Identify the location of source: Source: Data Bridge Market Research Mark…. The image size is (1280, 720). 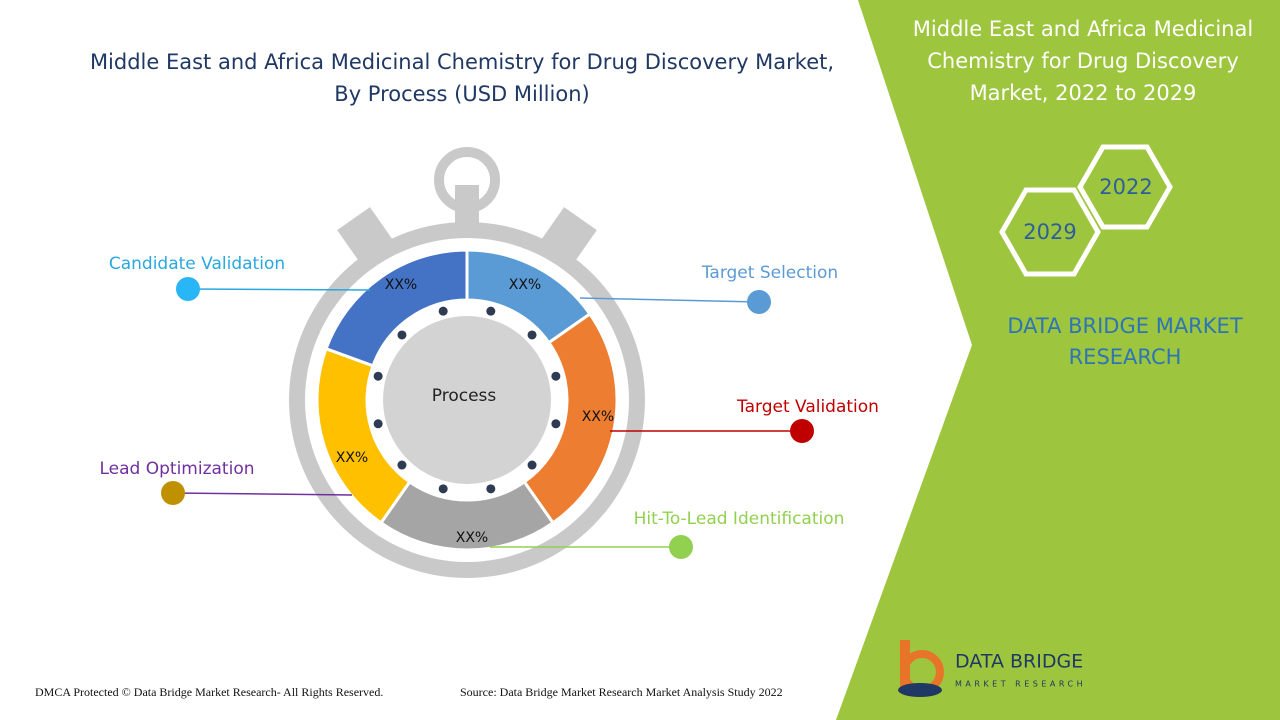
(621, 692).